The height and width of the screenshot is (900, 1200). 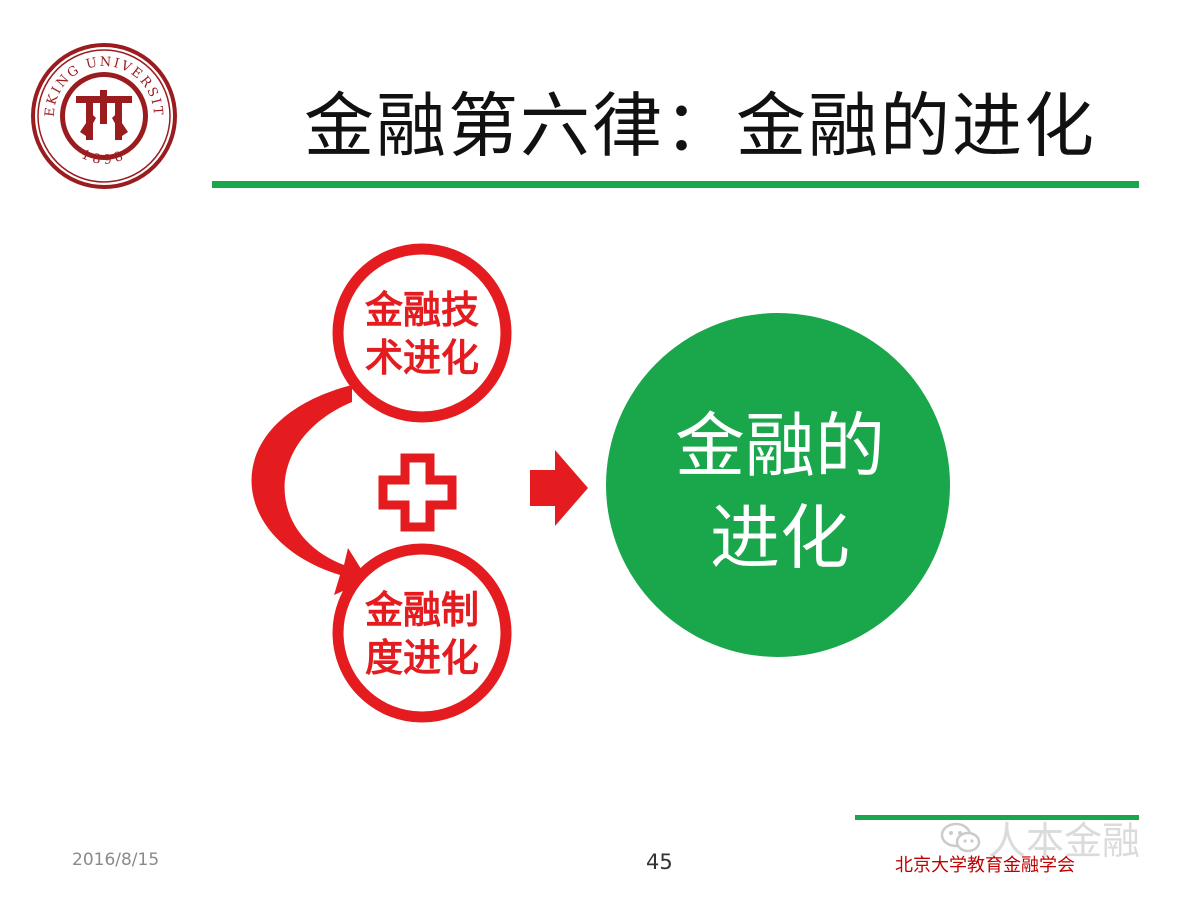 I want to click on result-circle, so click(x=778, y=485).